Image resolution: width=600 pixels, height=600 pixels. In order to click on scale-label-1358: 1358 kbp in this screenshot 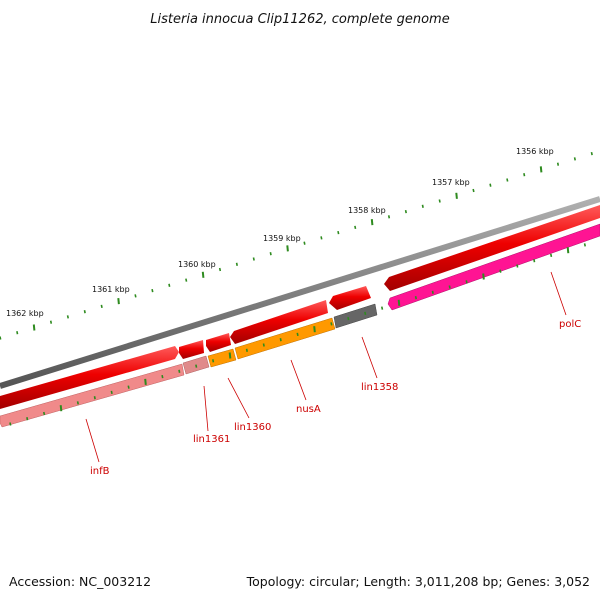, I will do `click(367, 210)`.